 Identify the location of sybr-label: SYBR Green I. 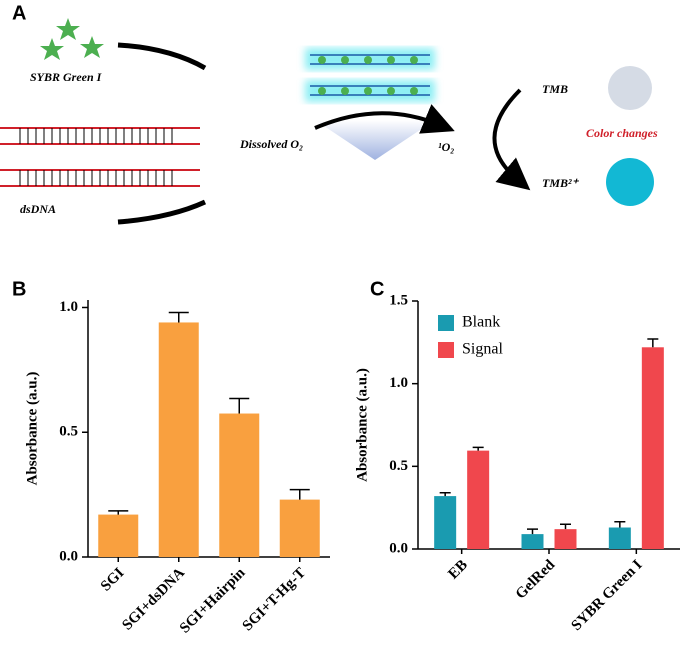
(66, 77).